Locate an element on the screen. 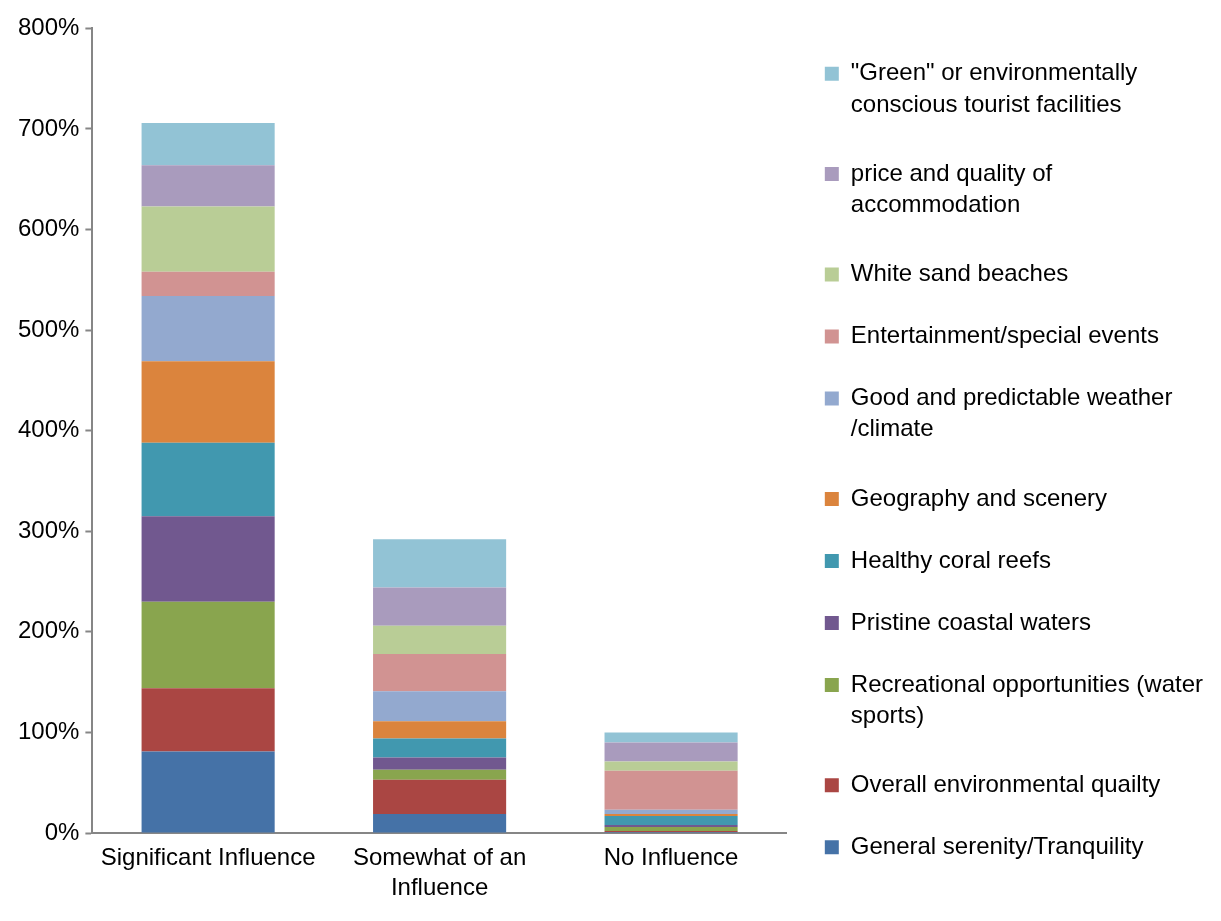 This screenshot has height=921, width=1221. legend-label: Recreational opportunities (water sports) is located at coordinates (1027, 698).